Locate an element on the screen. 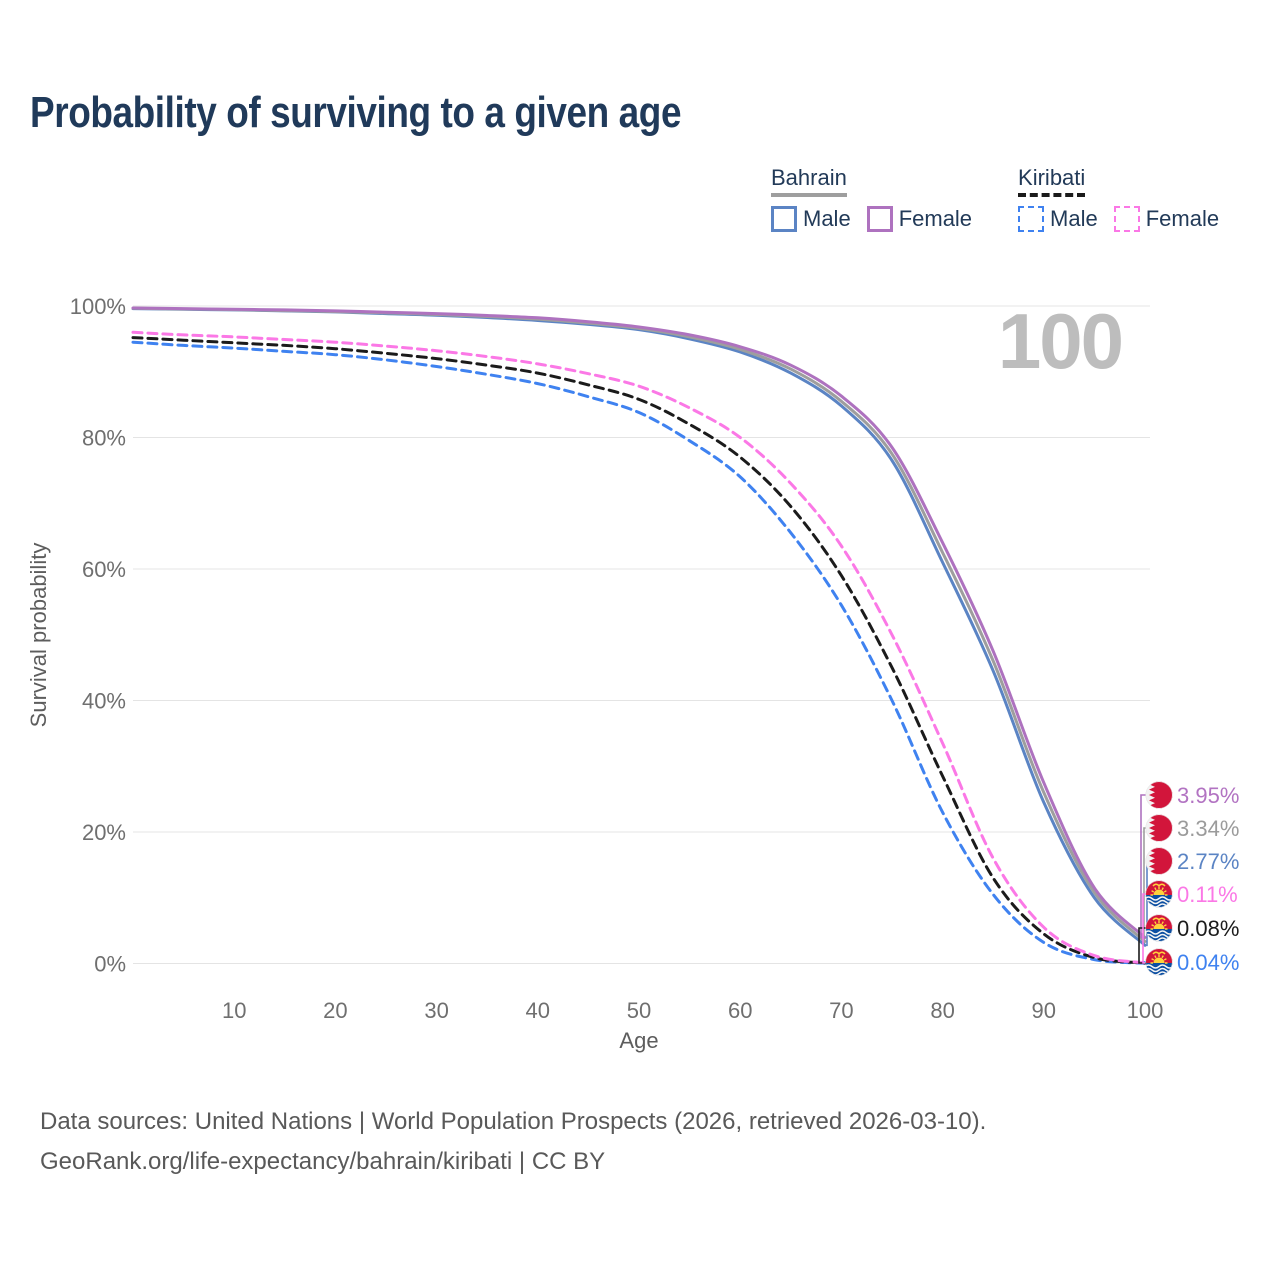 The width and height of the screenshot is (1280, 1280). page-title: Probability of surviving to a given age is located at coordinates (356, 112).